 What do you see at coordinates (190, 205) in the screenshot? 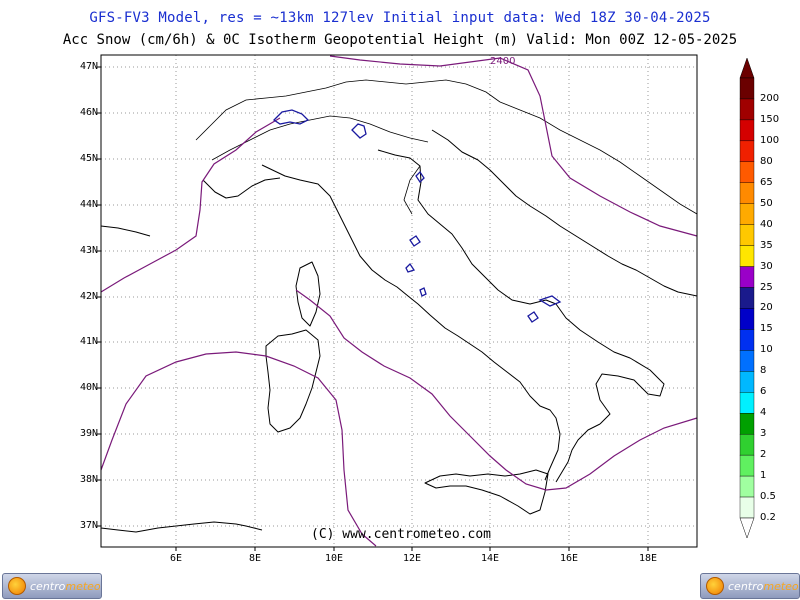
I see `isotherm-contour-west` at bounding box center [190, 205].